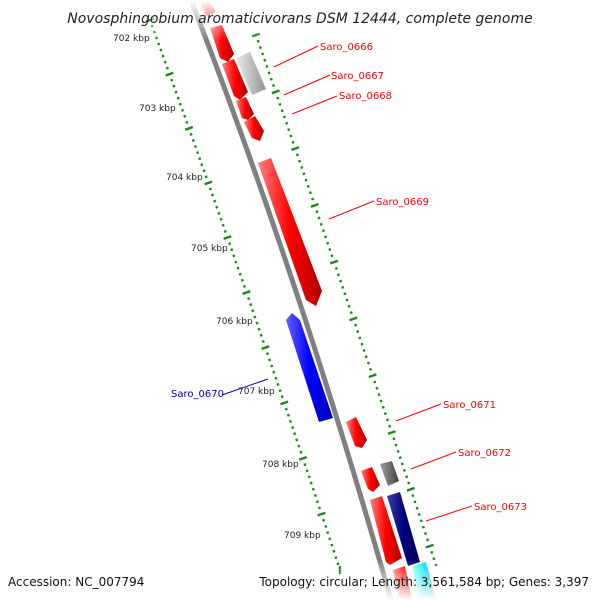  I want to click on accession-text: Accession: NC_007794, so click(76, 582).